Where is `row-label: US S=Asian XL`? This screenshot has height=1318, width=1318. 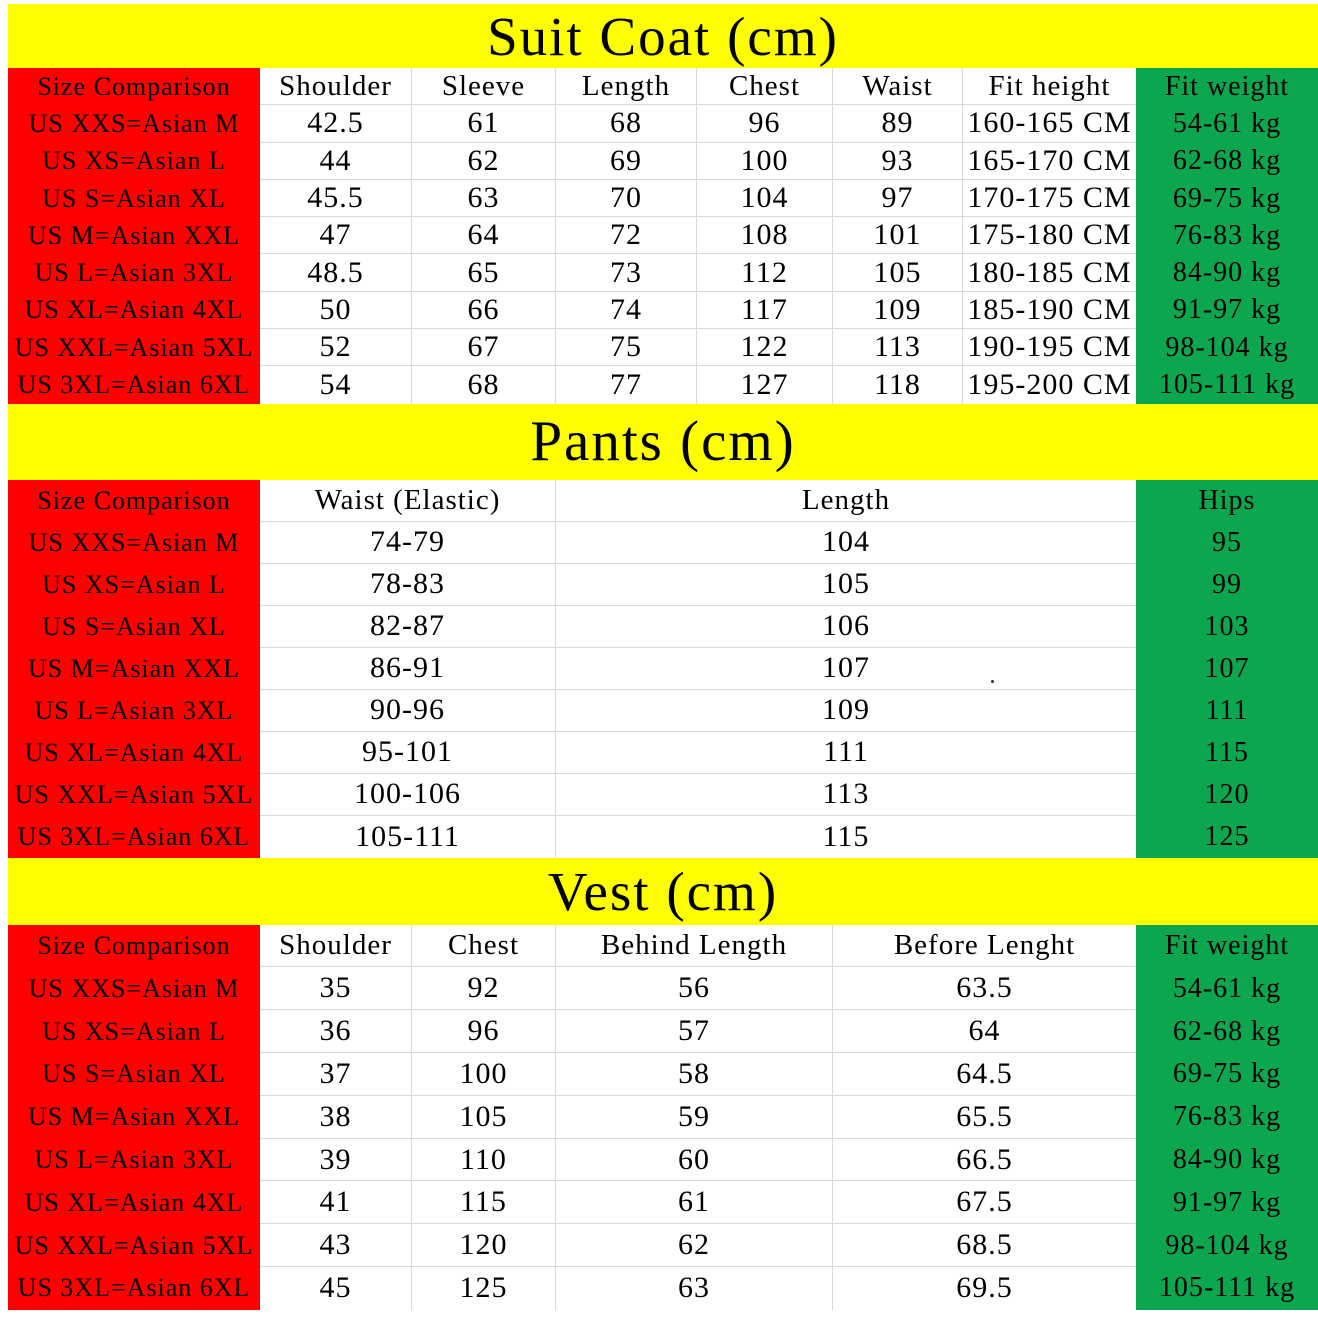
row-label: US S=Asian XL is located at coordinates (134, 1074).